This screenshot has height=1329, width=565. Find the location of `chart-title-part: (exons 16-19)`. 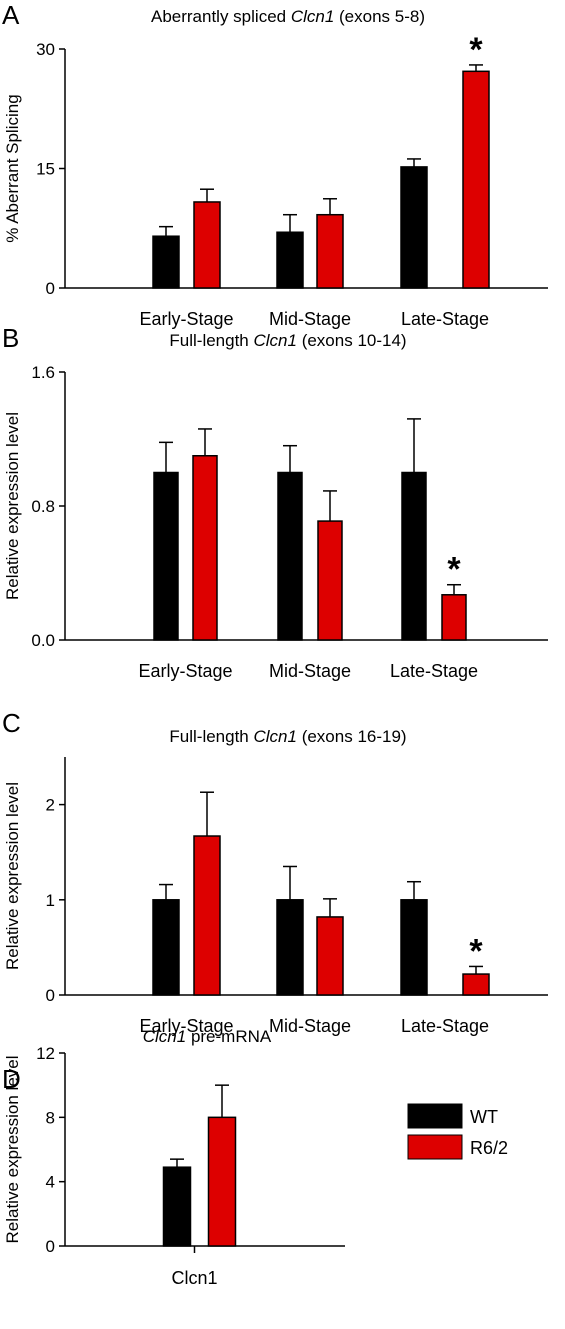

chart-title-part: (exons 16-19) is located at coordinates (352, 736).